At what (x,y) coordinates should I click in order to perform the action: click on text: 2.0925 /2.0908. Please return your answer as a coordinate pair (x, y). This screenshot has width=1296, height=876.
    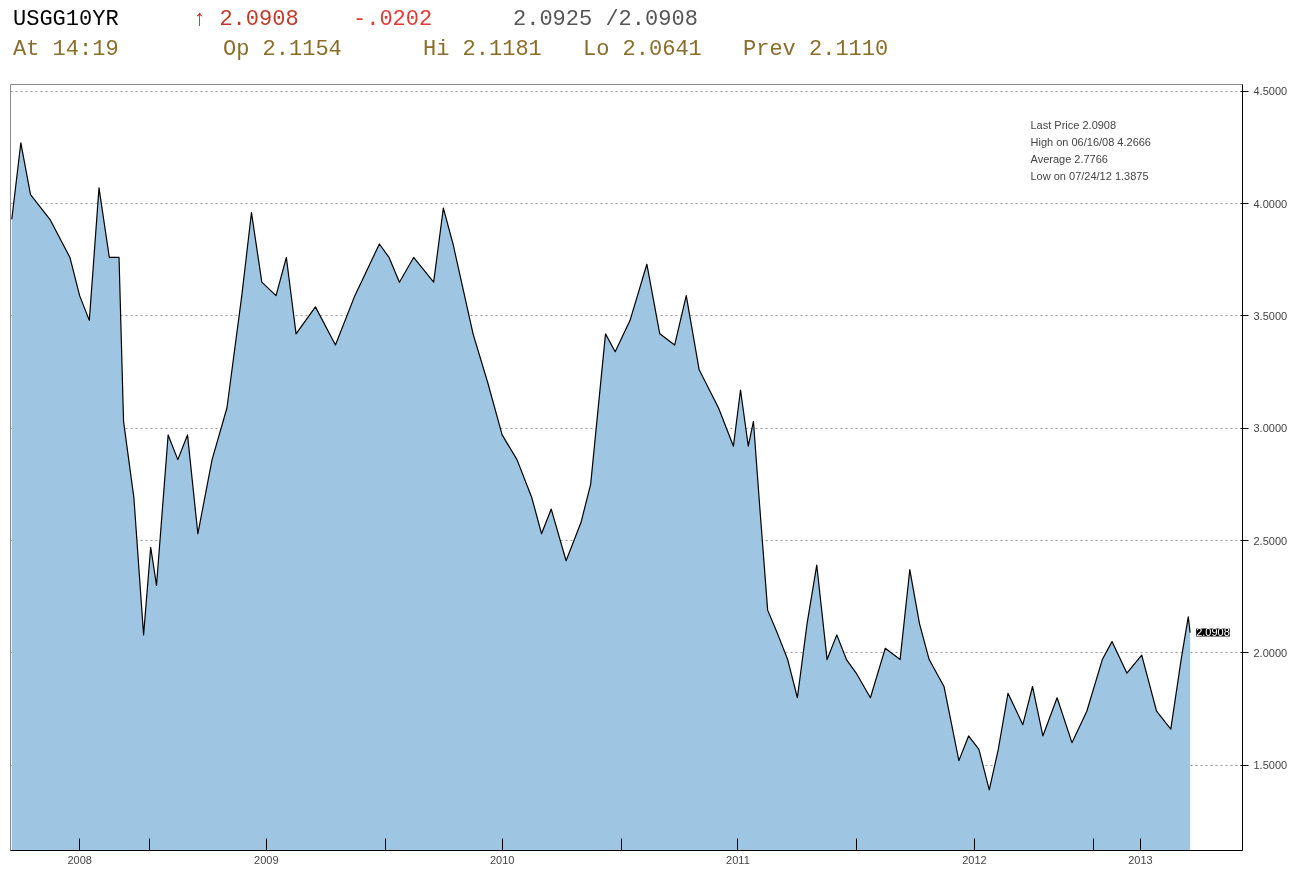
    Looking at the image, I should click on (606, 20).